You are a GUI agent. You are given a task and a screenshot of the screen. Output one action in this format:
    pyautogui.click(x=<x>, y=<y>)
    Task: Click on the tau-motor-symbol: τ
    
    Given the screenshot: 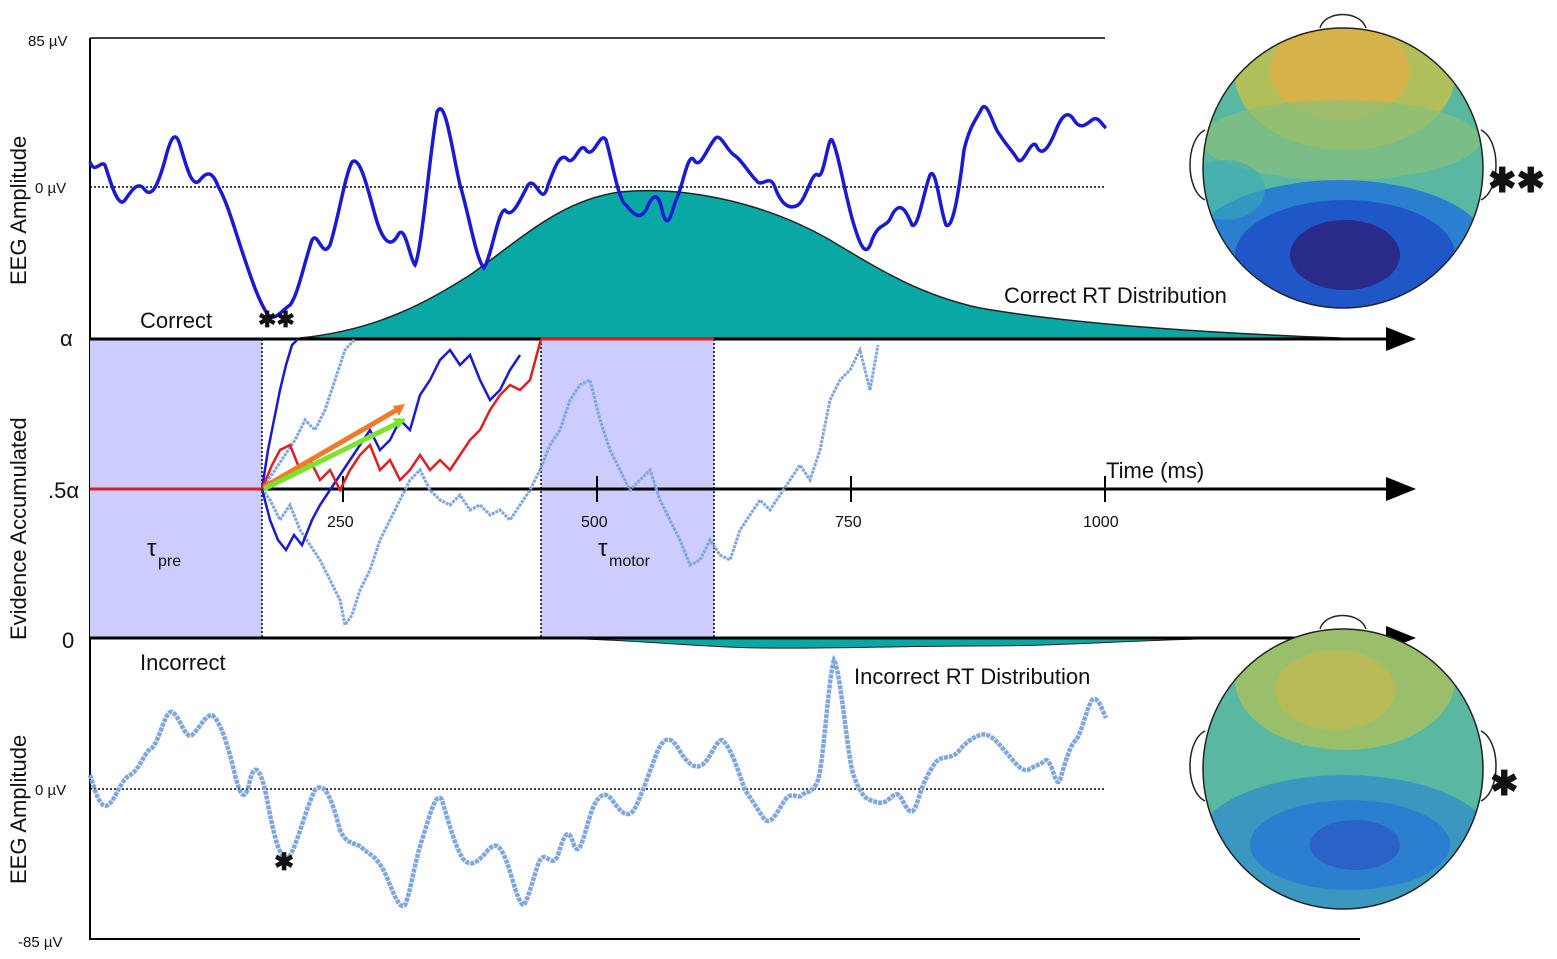 What is the action you would take?
    pyautogui.click(x=603, y=548)
    